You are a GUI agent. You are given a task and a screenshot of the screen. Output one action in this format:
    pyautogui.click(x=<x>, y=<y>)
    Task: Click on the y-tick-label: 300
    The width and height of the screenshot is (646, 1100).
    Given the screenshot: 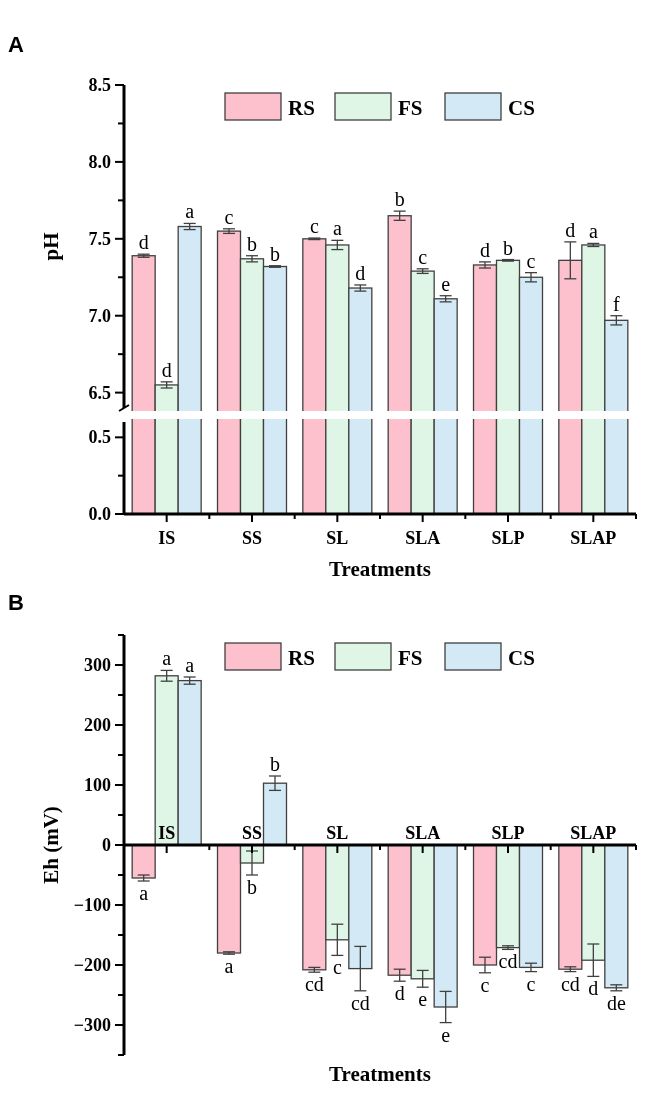 What is the action you would take?
    pyautogui.click(x=97, y=665)
    